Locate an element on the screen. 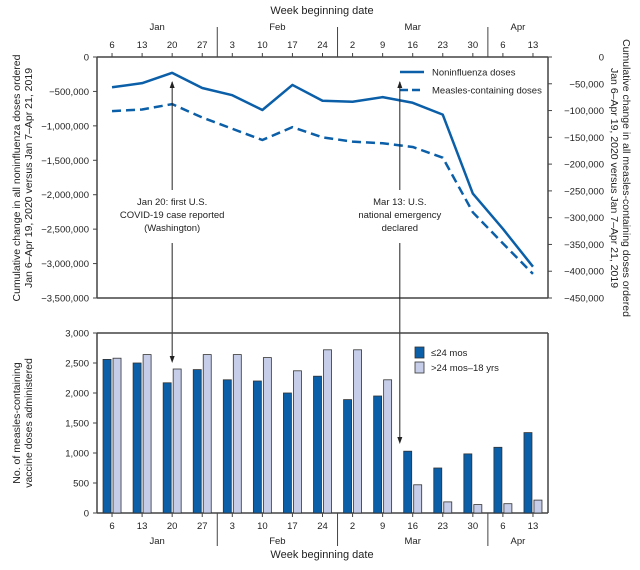 The image size is (640, 570). right-y-tick-label: −250,000 is located at coordinates (584, 191).